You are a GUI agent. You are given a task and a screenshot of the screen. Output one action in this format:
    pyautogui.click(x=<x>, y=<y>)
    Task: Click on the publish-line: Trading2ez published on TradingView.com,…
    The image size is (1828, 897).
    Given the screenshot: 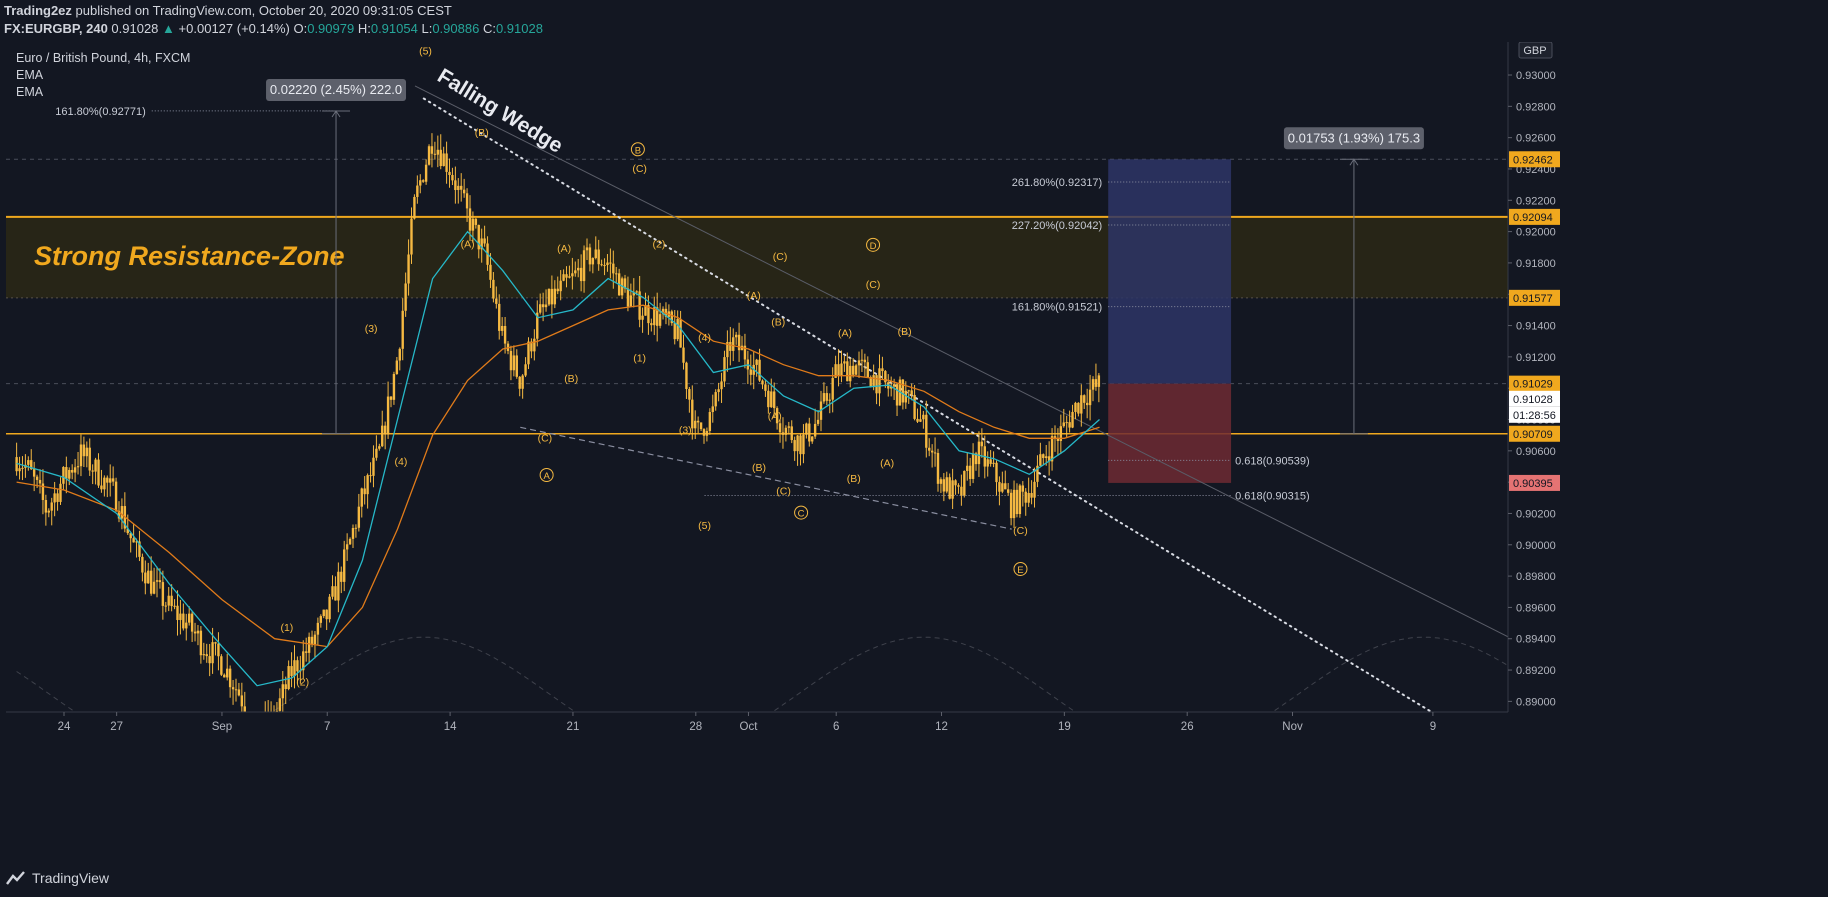 What is the action you would take?
    pyautogui.click(x=228, y=11)
    